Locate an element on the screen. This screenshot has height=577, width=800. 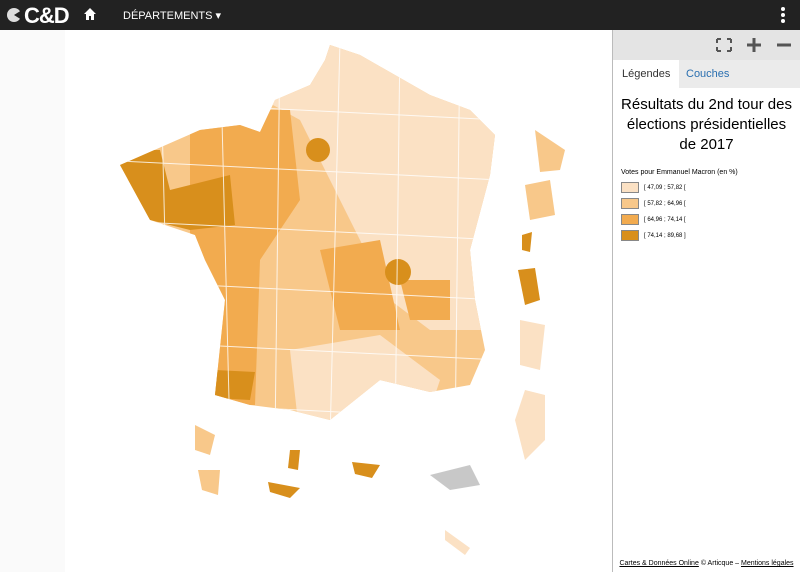
territoire-sans-donnee is located at coordinates (455, 477).